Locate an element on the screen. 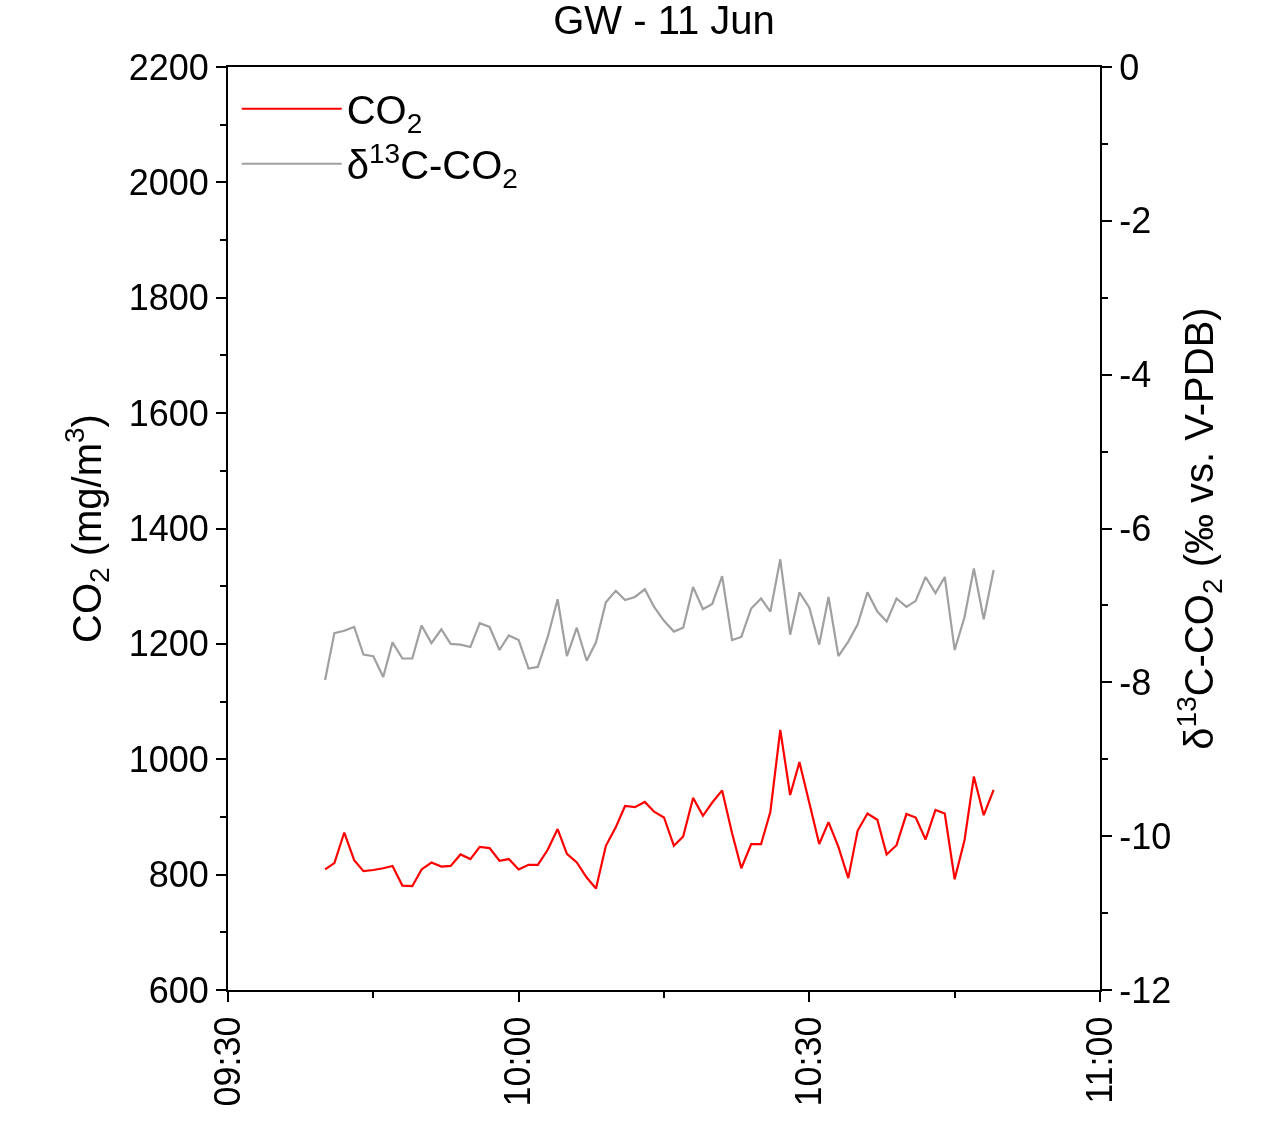  x-tick-label: 11:00 is located at coordinates (1099, 1060).